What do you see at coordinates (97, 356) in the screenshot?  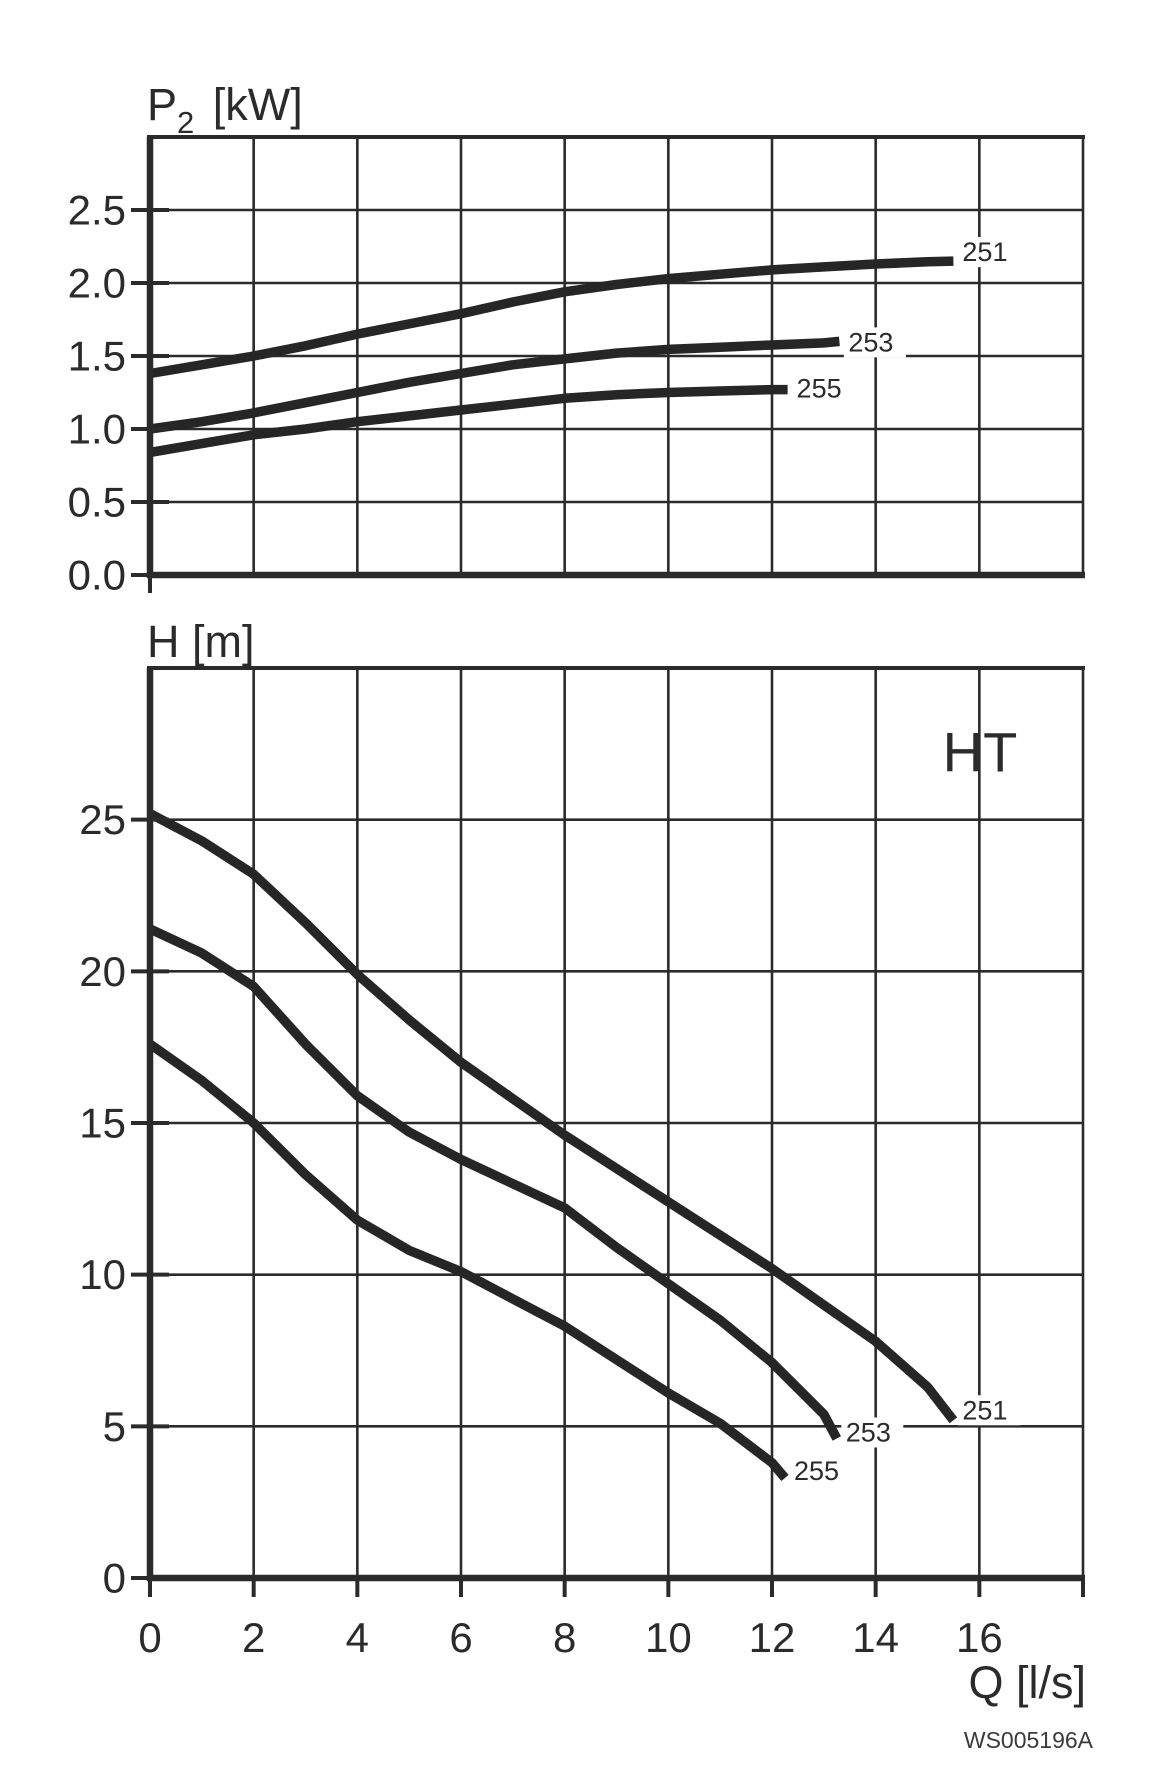 I see `y-tick-label: 1.5` at bounding box center [97, 356].